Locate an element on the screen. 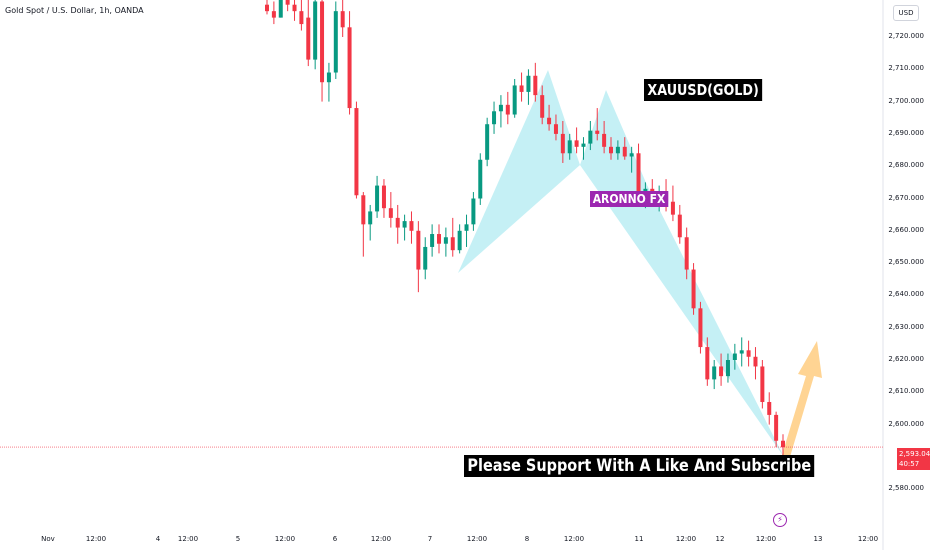 The height and width of the screenshot is (550, 932). time-axis-label: 4 is located at coordinates (158, 539).